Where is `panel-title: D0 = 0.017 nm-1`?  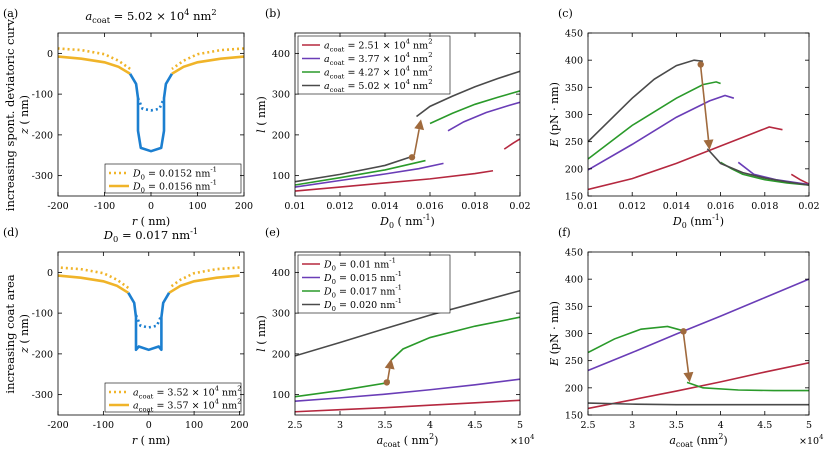 panel-title: D0 = 0.017 nm-1 is located at coordinates (150, 235).